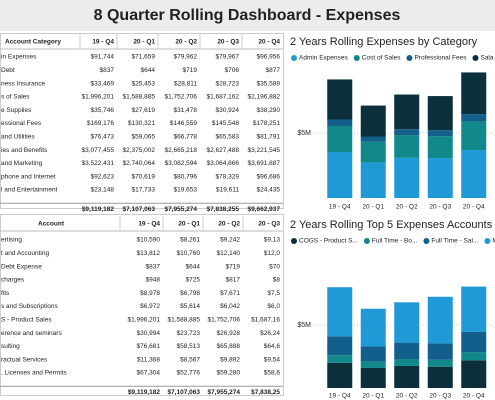  What do you see at coordinates (190, 359) in the screenshot?
I see `cell-value: $8,567` at bounding box center [190, 359].